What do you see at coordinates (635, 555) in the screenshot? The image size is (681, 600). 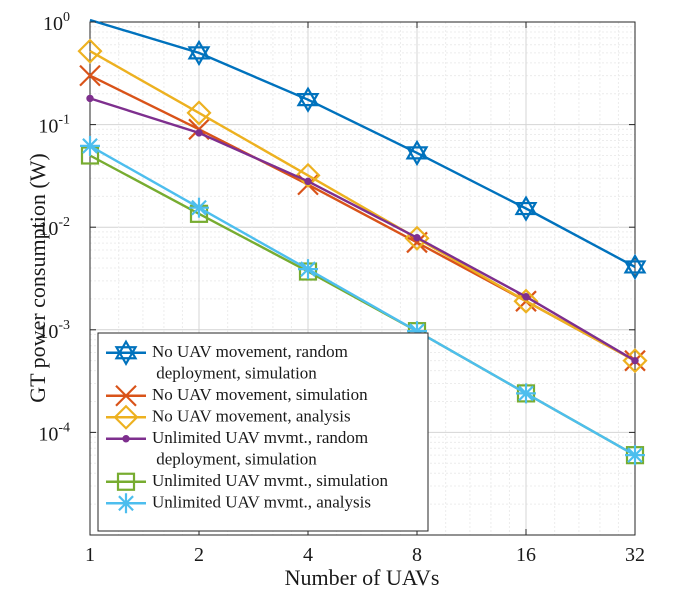 I see `x-tick-label: 32` at bounding box center [635, 555].